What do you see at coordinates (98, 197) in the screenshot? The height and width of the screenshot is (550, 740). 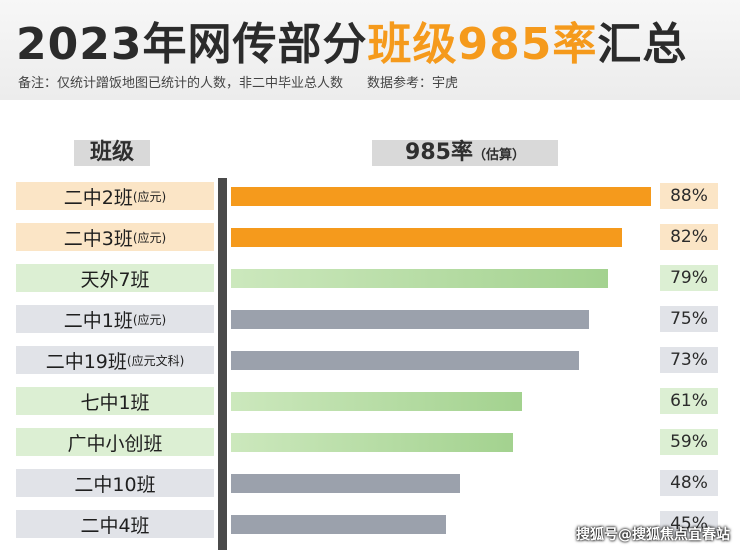 I see `category-name: 二中2班` at bounding box center [98, 197].